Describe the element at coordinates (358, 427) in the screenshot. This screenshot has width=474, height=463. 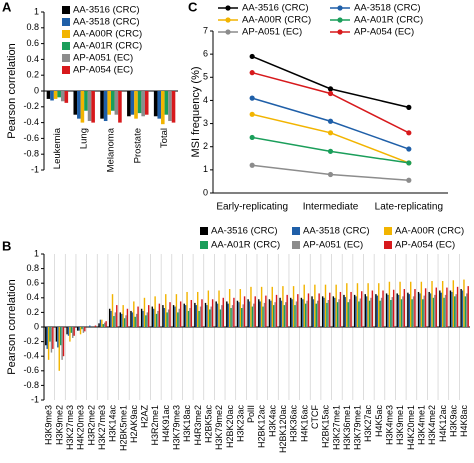
I see `x-tick-label: H3K79me1` at that location.